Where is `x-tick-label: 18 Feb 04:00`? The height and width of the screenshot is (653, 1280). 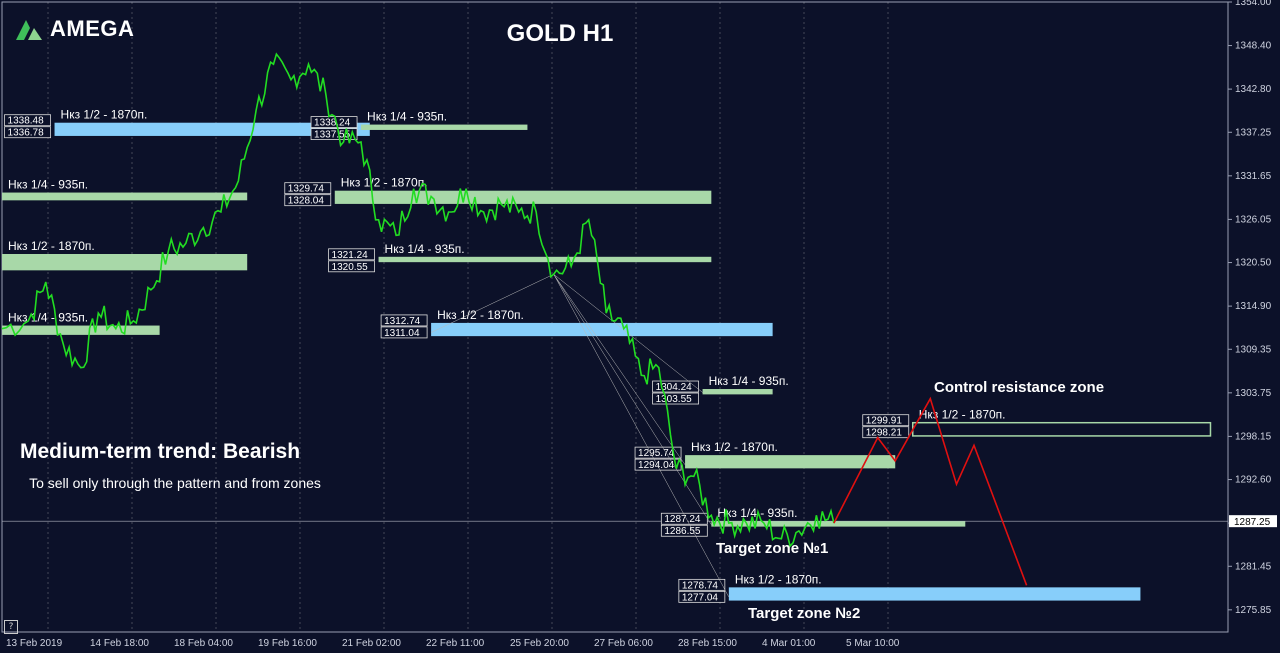 x-tick-label: 18 Feb 04:00 is located at coordinates (203, 643).